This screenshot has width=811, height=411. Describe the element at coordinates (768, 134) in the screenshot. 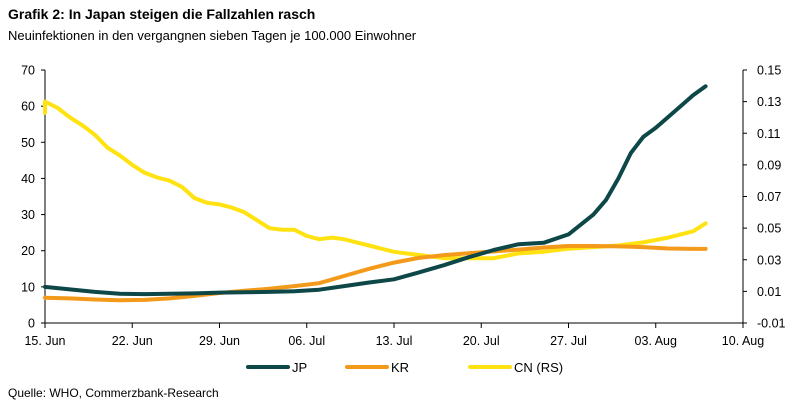

I see `y-right-tick-label: 0.11` at that location.